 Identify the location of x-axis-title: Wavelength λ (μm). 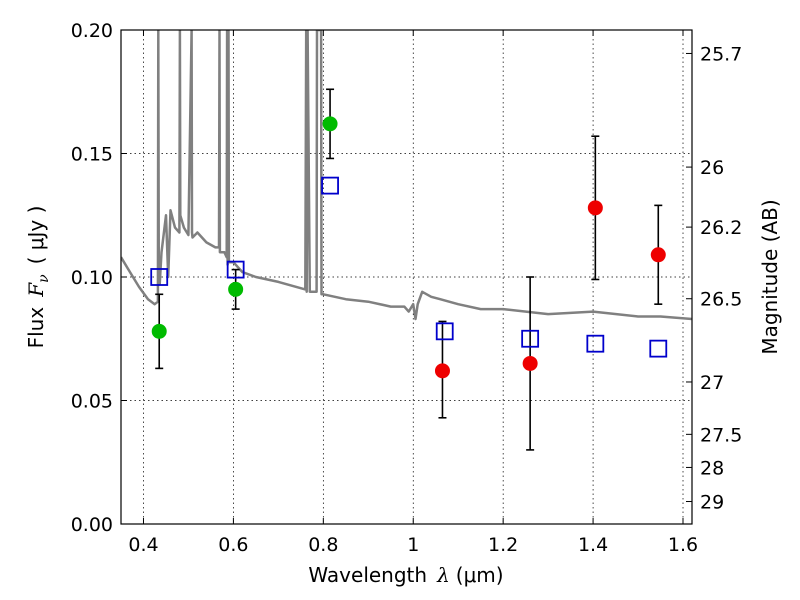
(405, 575).